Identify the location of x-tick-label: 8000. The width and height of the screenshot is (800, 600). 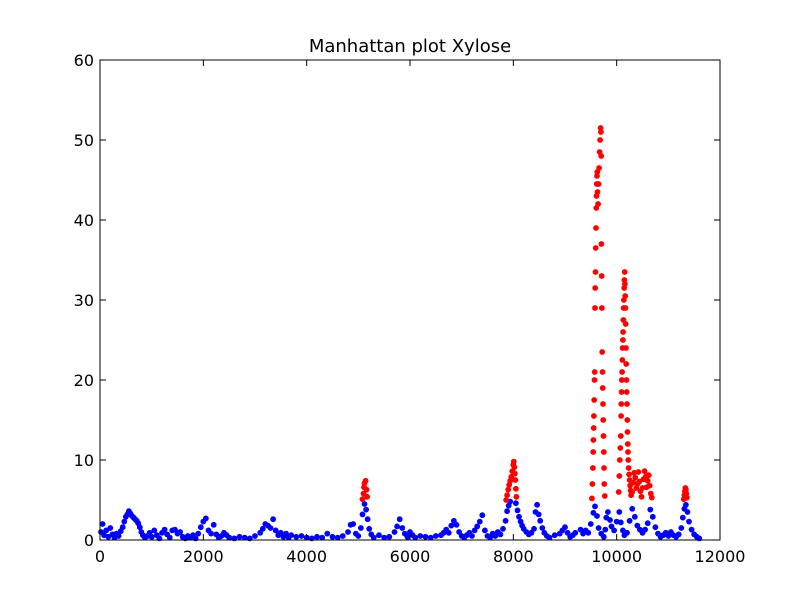
(513, 556).